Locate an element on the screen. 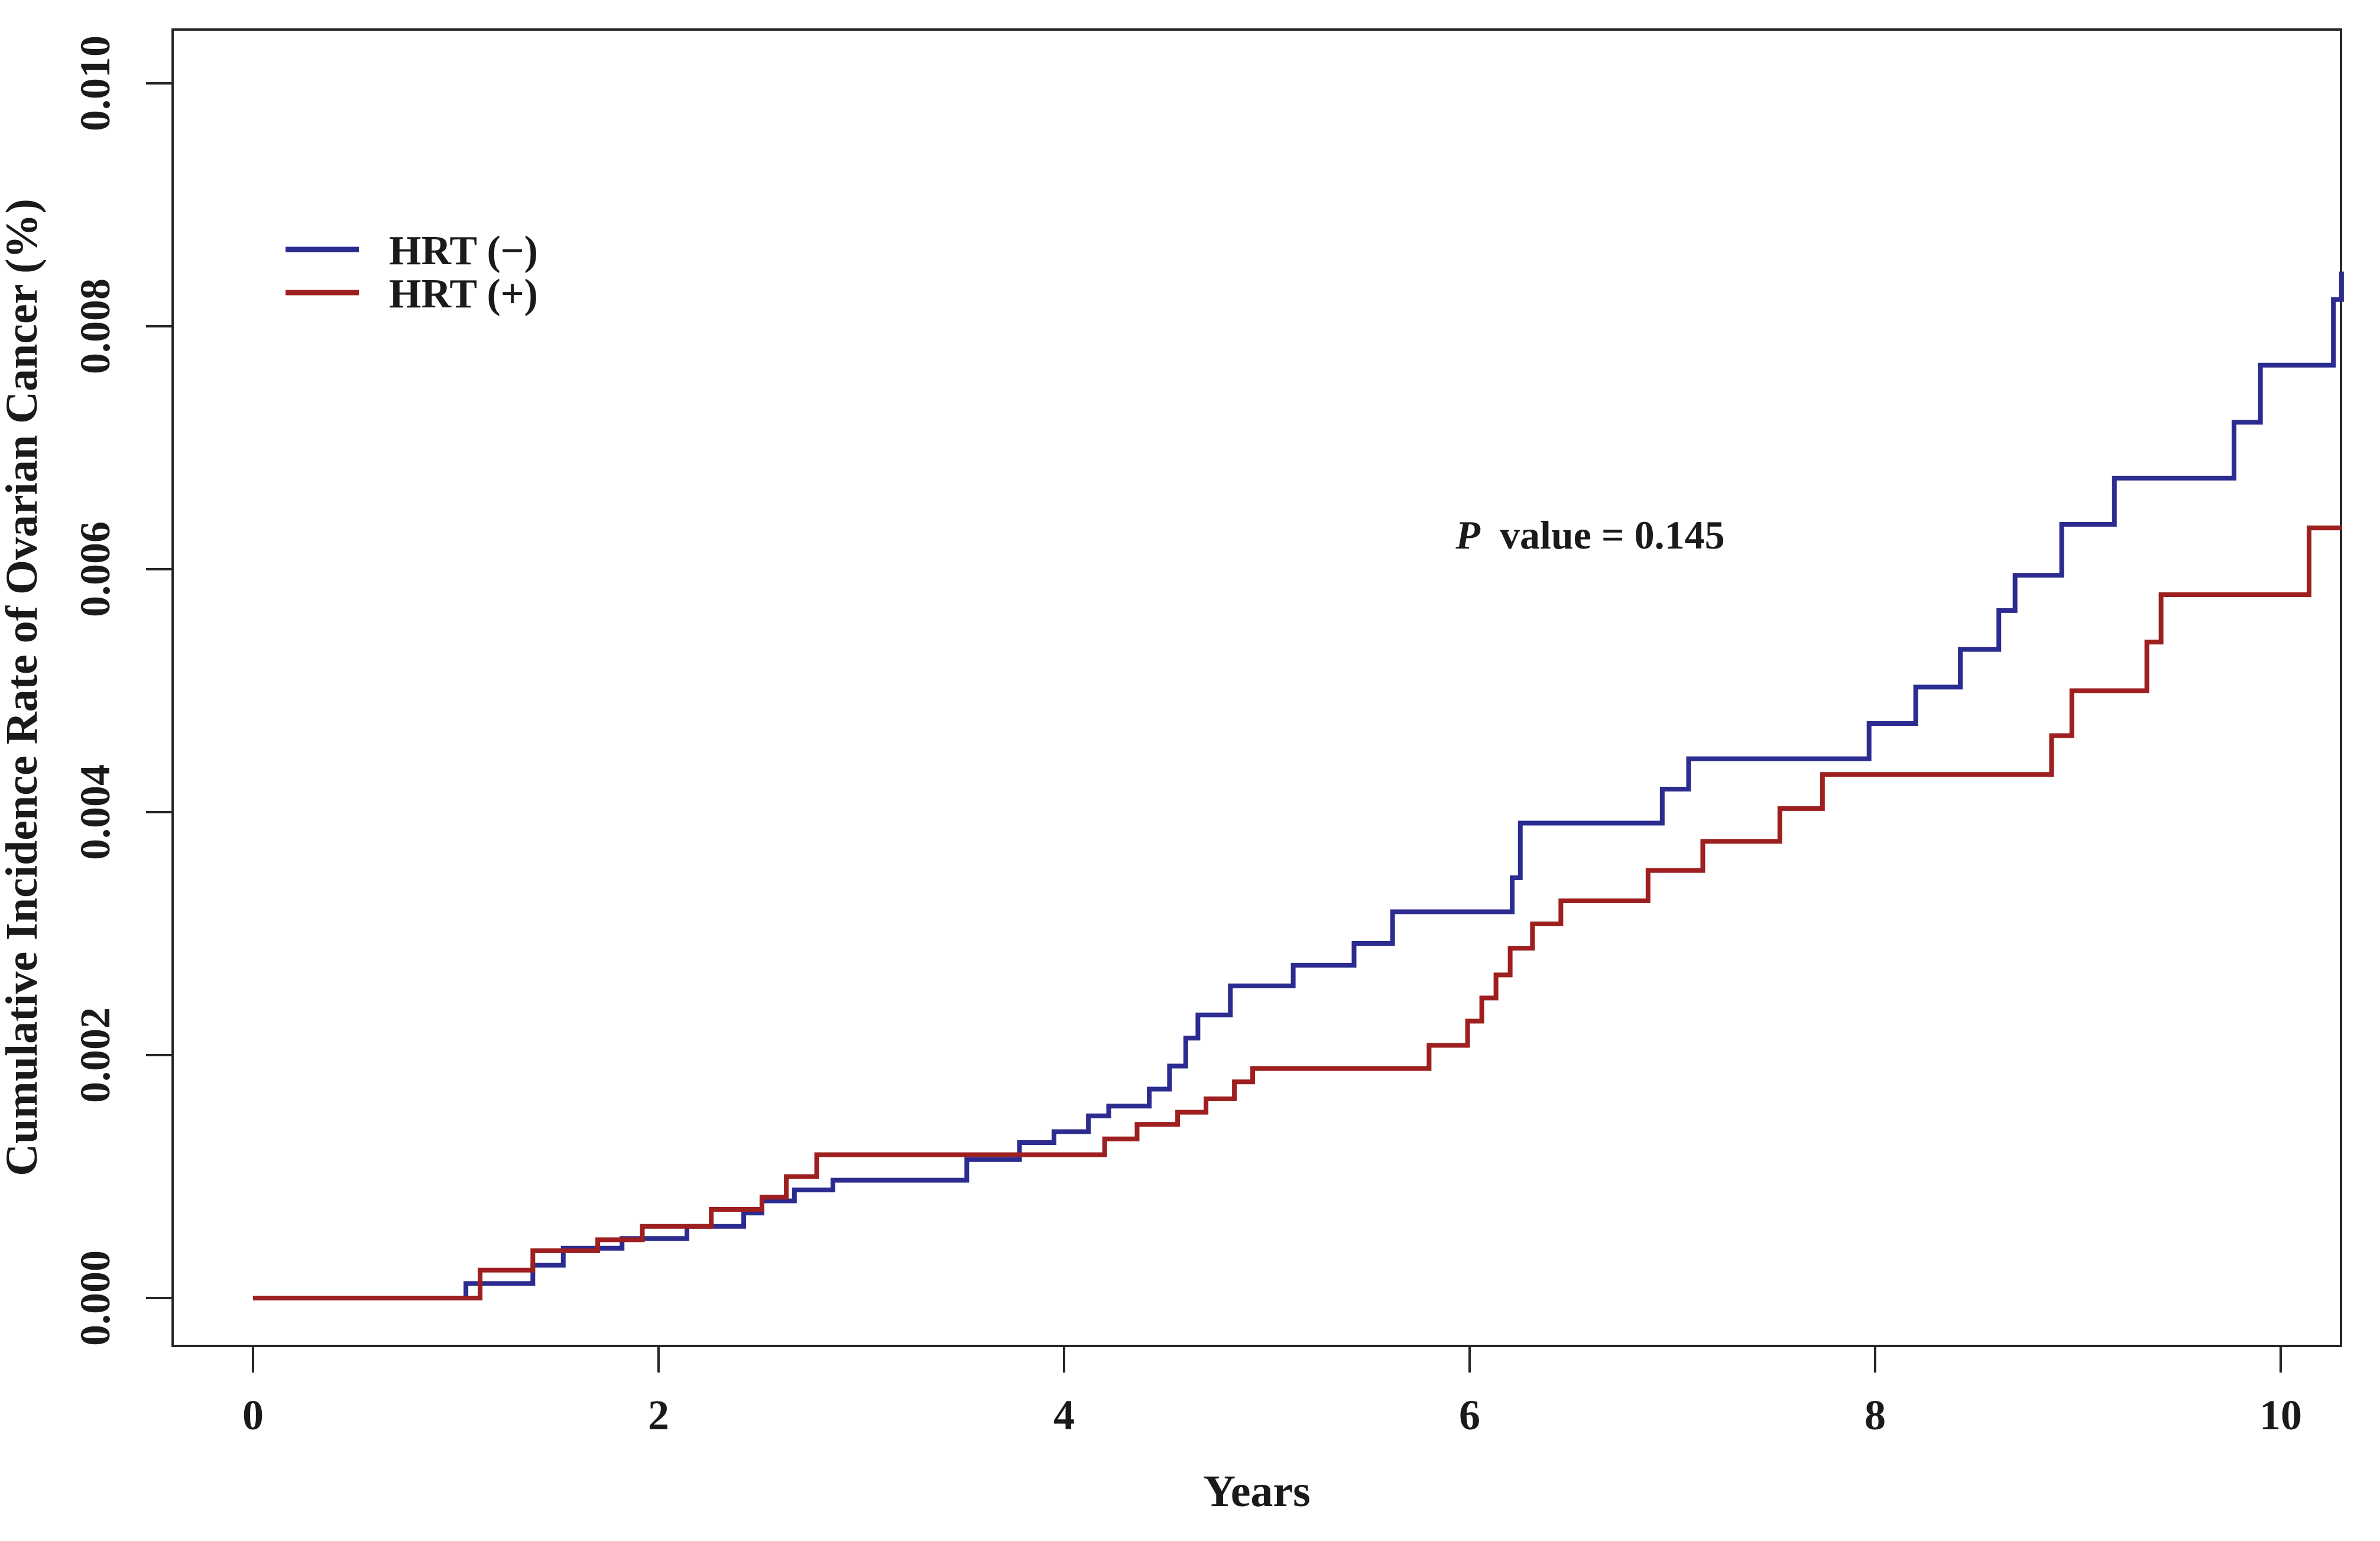 This screenshot has height=1541, width=2380. legend: HRT (−) HRT (+) is located at coordinates (412, 272).